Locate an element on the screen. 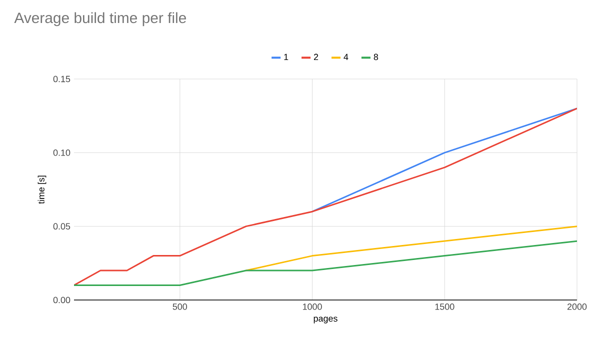 The height and width of the screenshot is (359, 596). legend-label: 1 is located at coordinates (286, 57).